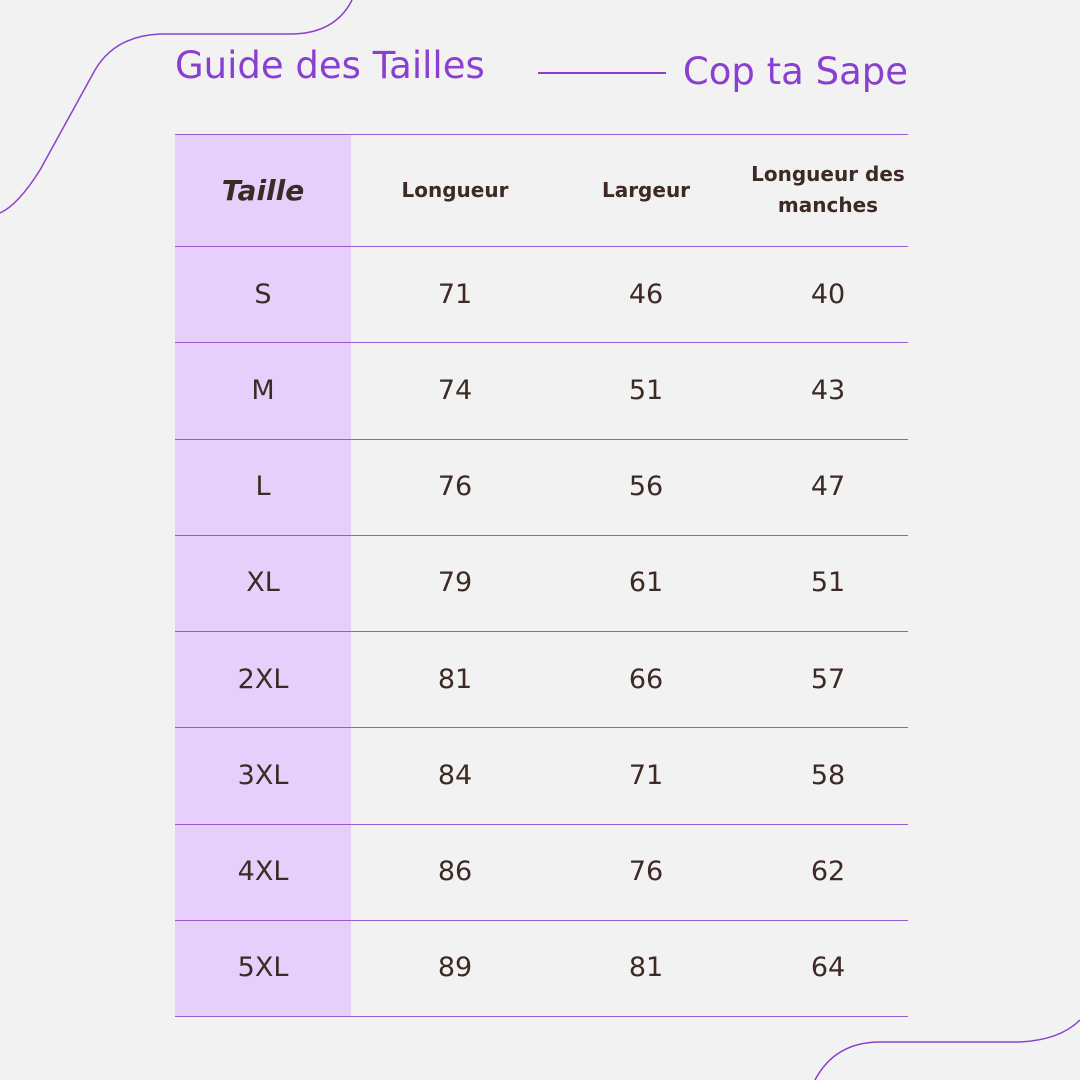 This screenshot has height=1080, width=1080. Describe the element at coordinates (646, 189) in the screenshot. I see `column-header: Largeur` at that location.